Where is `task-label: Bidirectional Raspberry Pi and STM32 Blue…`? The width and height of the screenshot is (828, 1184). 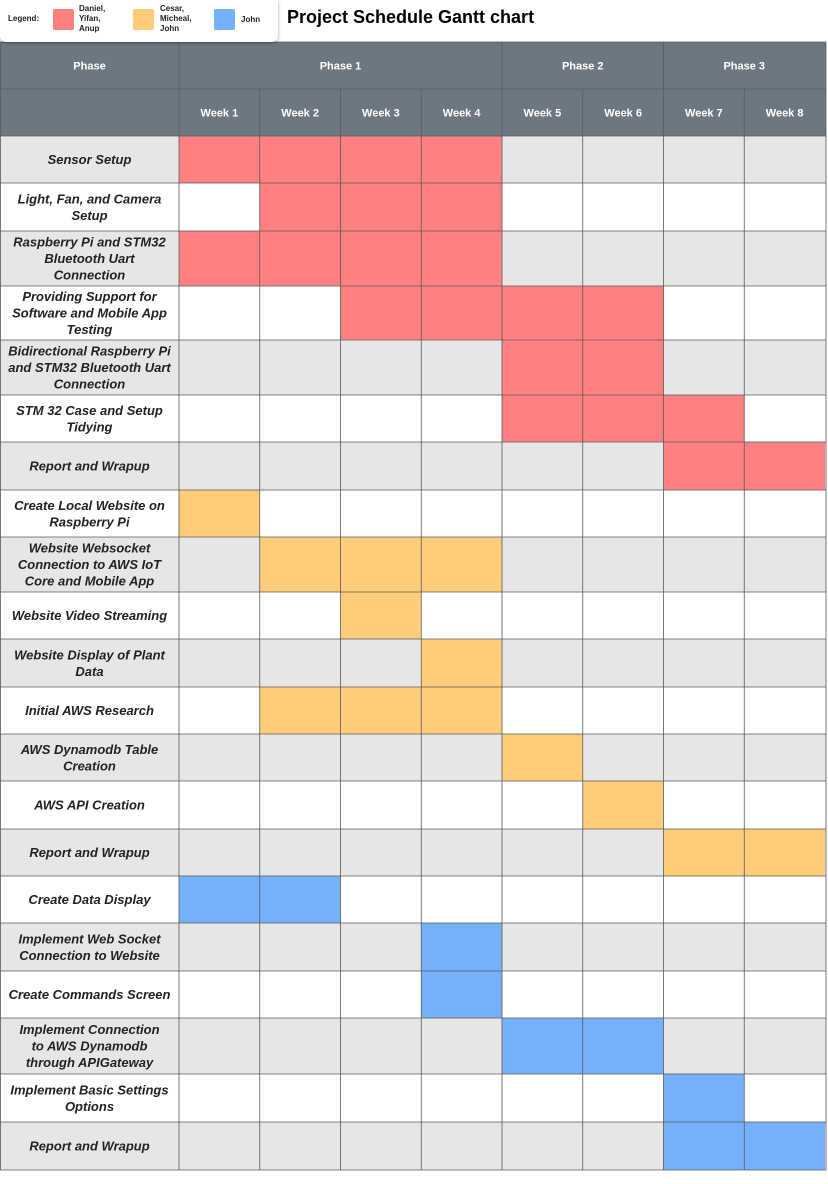 task-label: Bidirectional Raspberry Pi and STM32 Blue… is located at coordinates (89, 368).